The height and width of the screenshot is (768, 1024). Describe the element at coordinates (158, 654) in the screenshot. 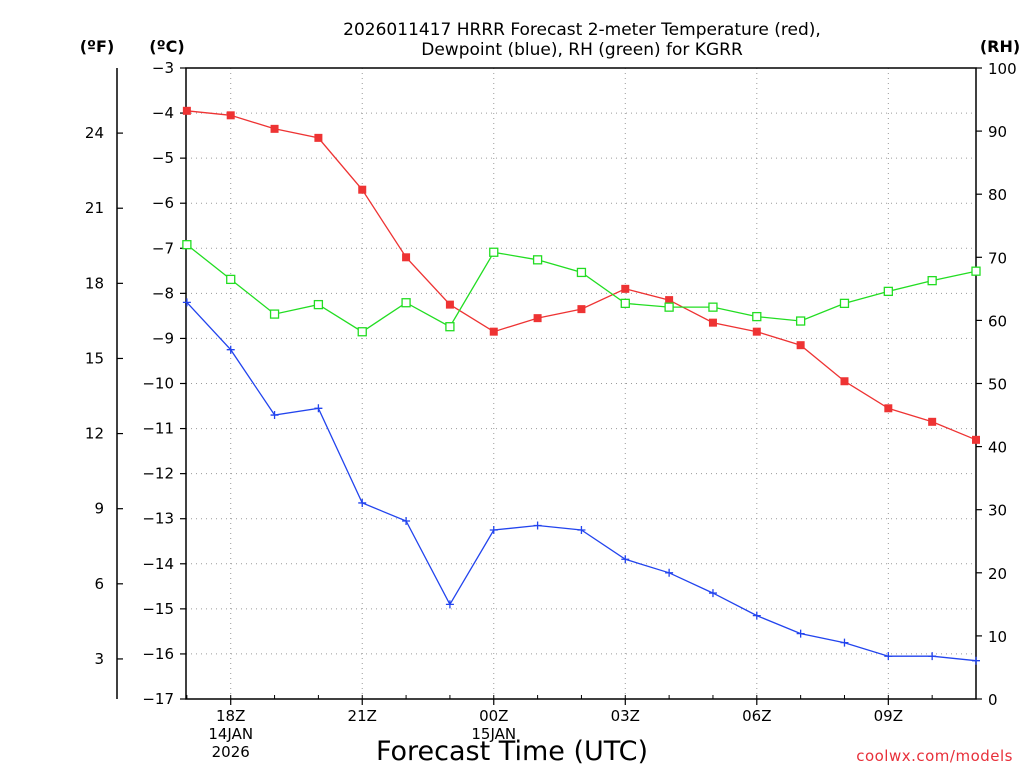

I see `celsius-tick-label: −16` at that location.